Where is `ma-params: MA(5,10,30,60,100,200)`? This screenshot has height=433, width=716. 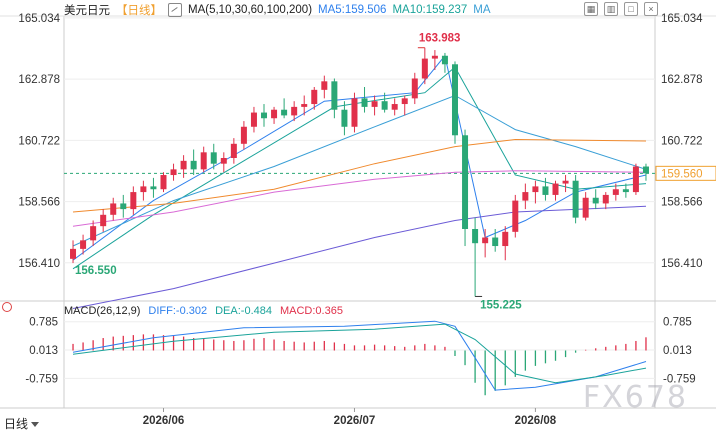 ma-params: MA(5,10,30,60,100,200) is located at coordinates (250, 10).